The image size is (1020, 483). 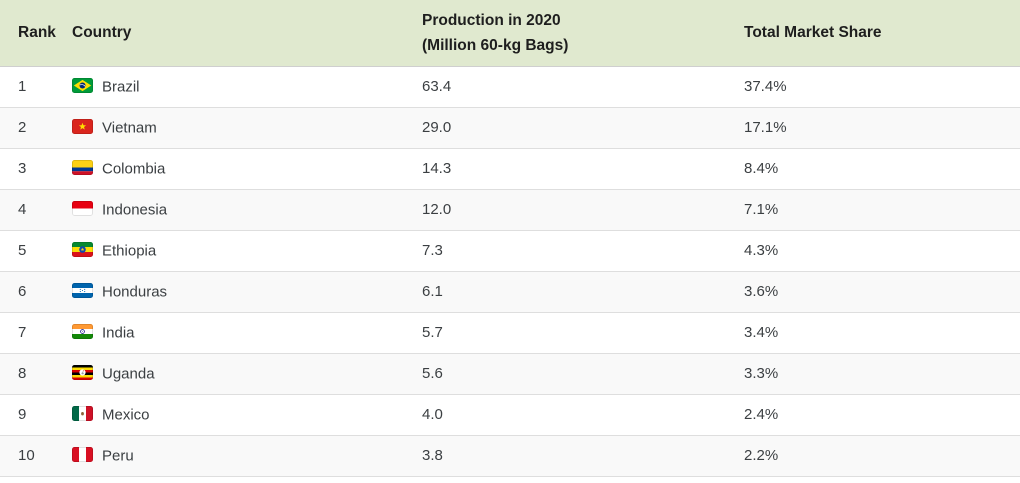 I want to click on country-name: Ethiopia, so click(x=129, y=251).